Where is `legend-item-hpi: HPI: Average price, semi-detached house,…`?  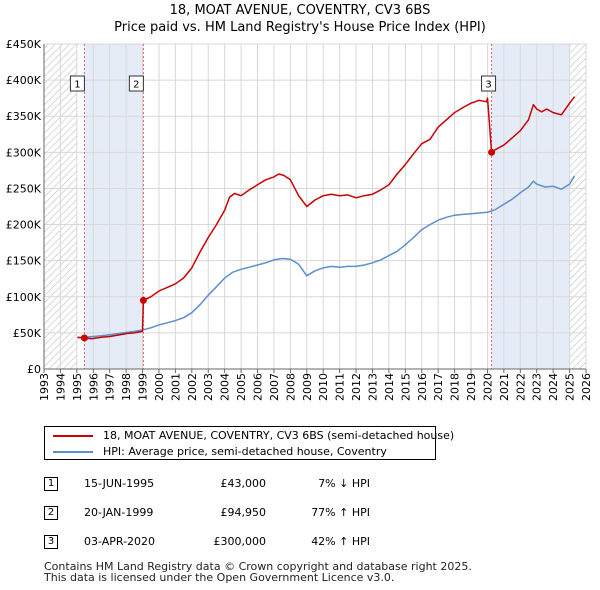
legend-item-hpi: HPI: Average price, semi-detached house,… is located at coordinates (220, 452).